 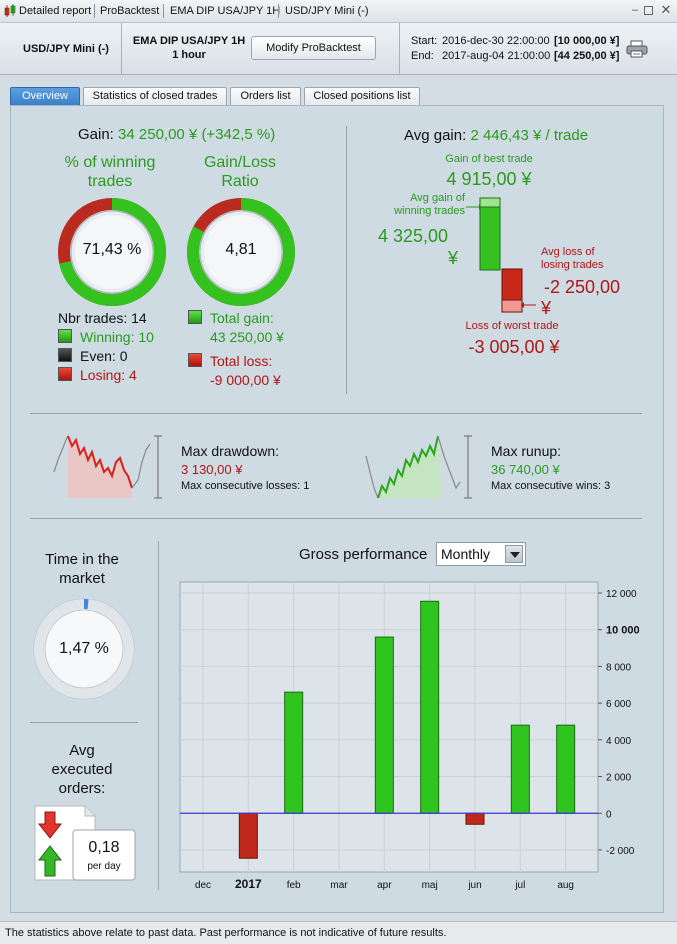 I want to click on y-tick-label: 12 000, so click(x=621, y=594).